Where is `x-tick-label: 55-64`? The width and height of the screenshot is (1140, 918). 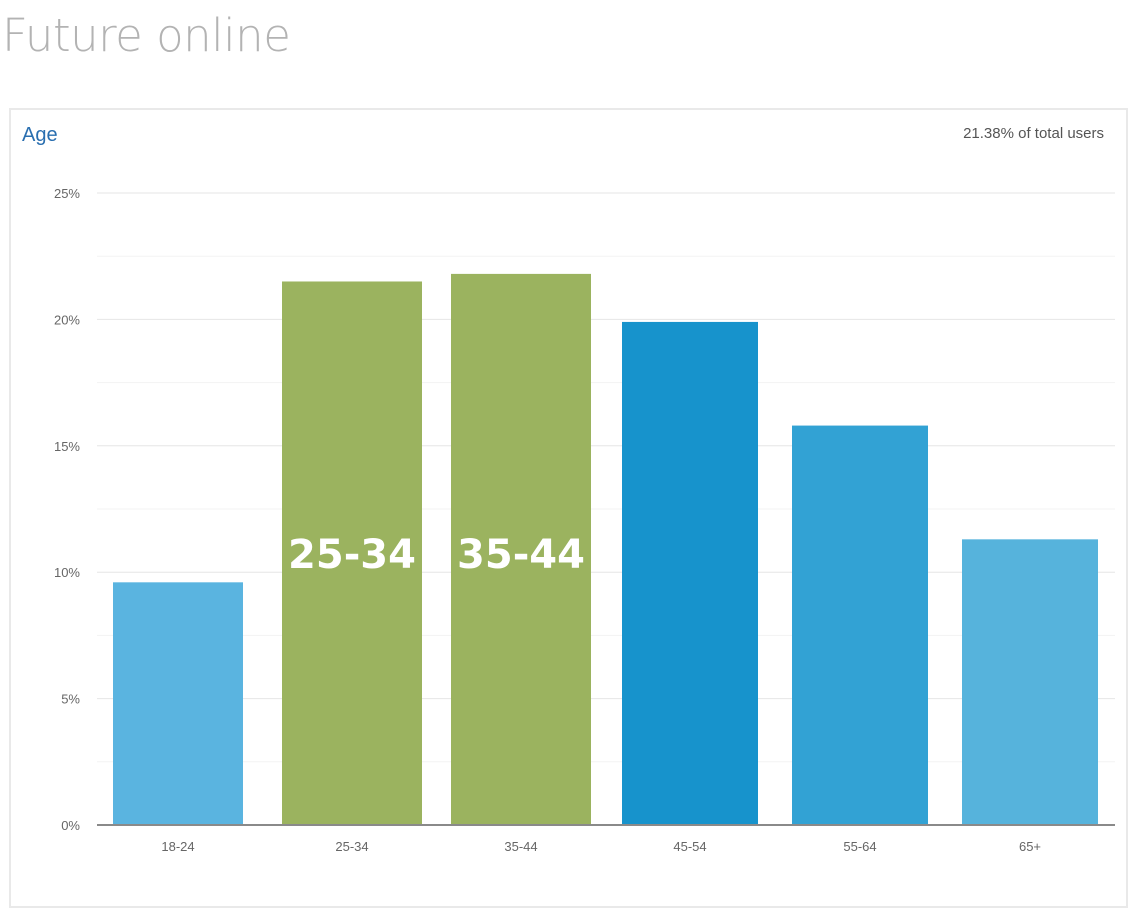 x-tick-label: 55-64 is located at coordinates (859, 846).